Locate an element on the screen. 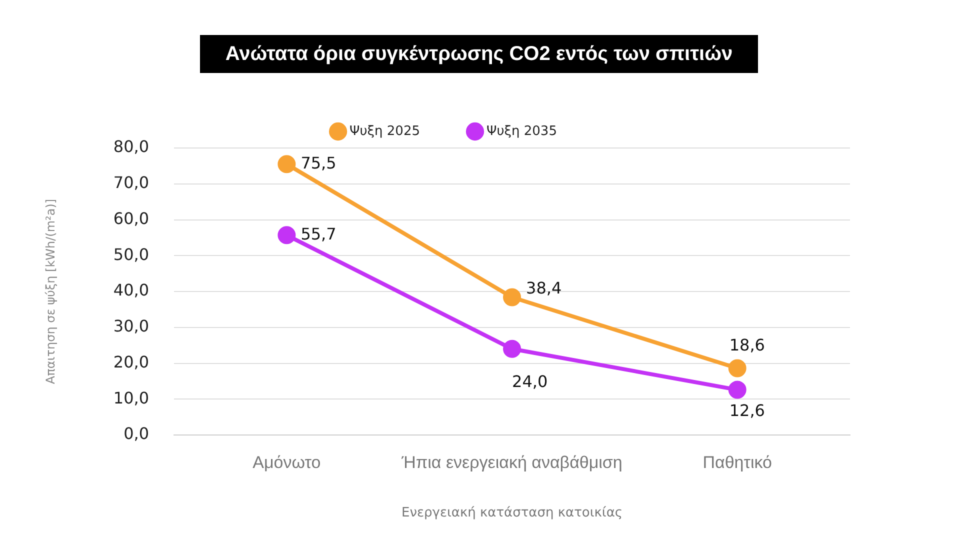  y-tick-label: 40,0 is located at coordinates (131, 290).